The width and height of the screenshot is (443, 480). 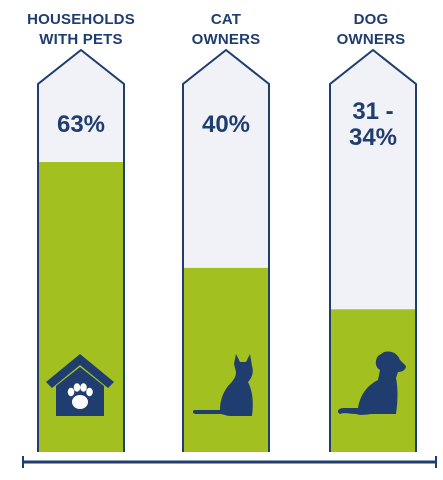 I want to click on title-line: WITH PETS, so click(x=81, y=39).